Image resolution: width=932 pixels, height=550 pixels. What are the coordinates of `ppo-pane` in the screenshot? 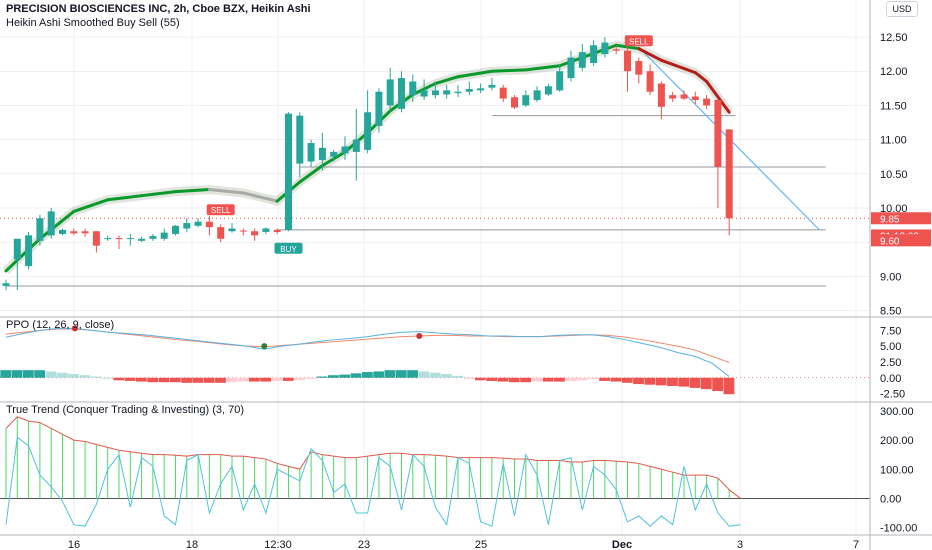 It's located at (435, 360).